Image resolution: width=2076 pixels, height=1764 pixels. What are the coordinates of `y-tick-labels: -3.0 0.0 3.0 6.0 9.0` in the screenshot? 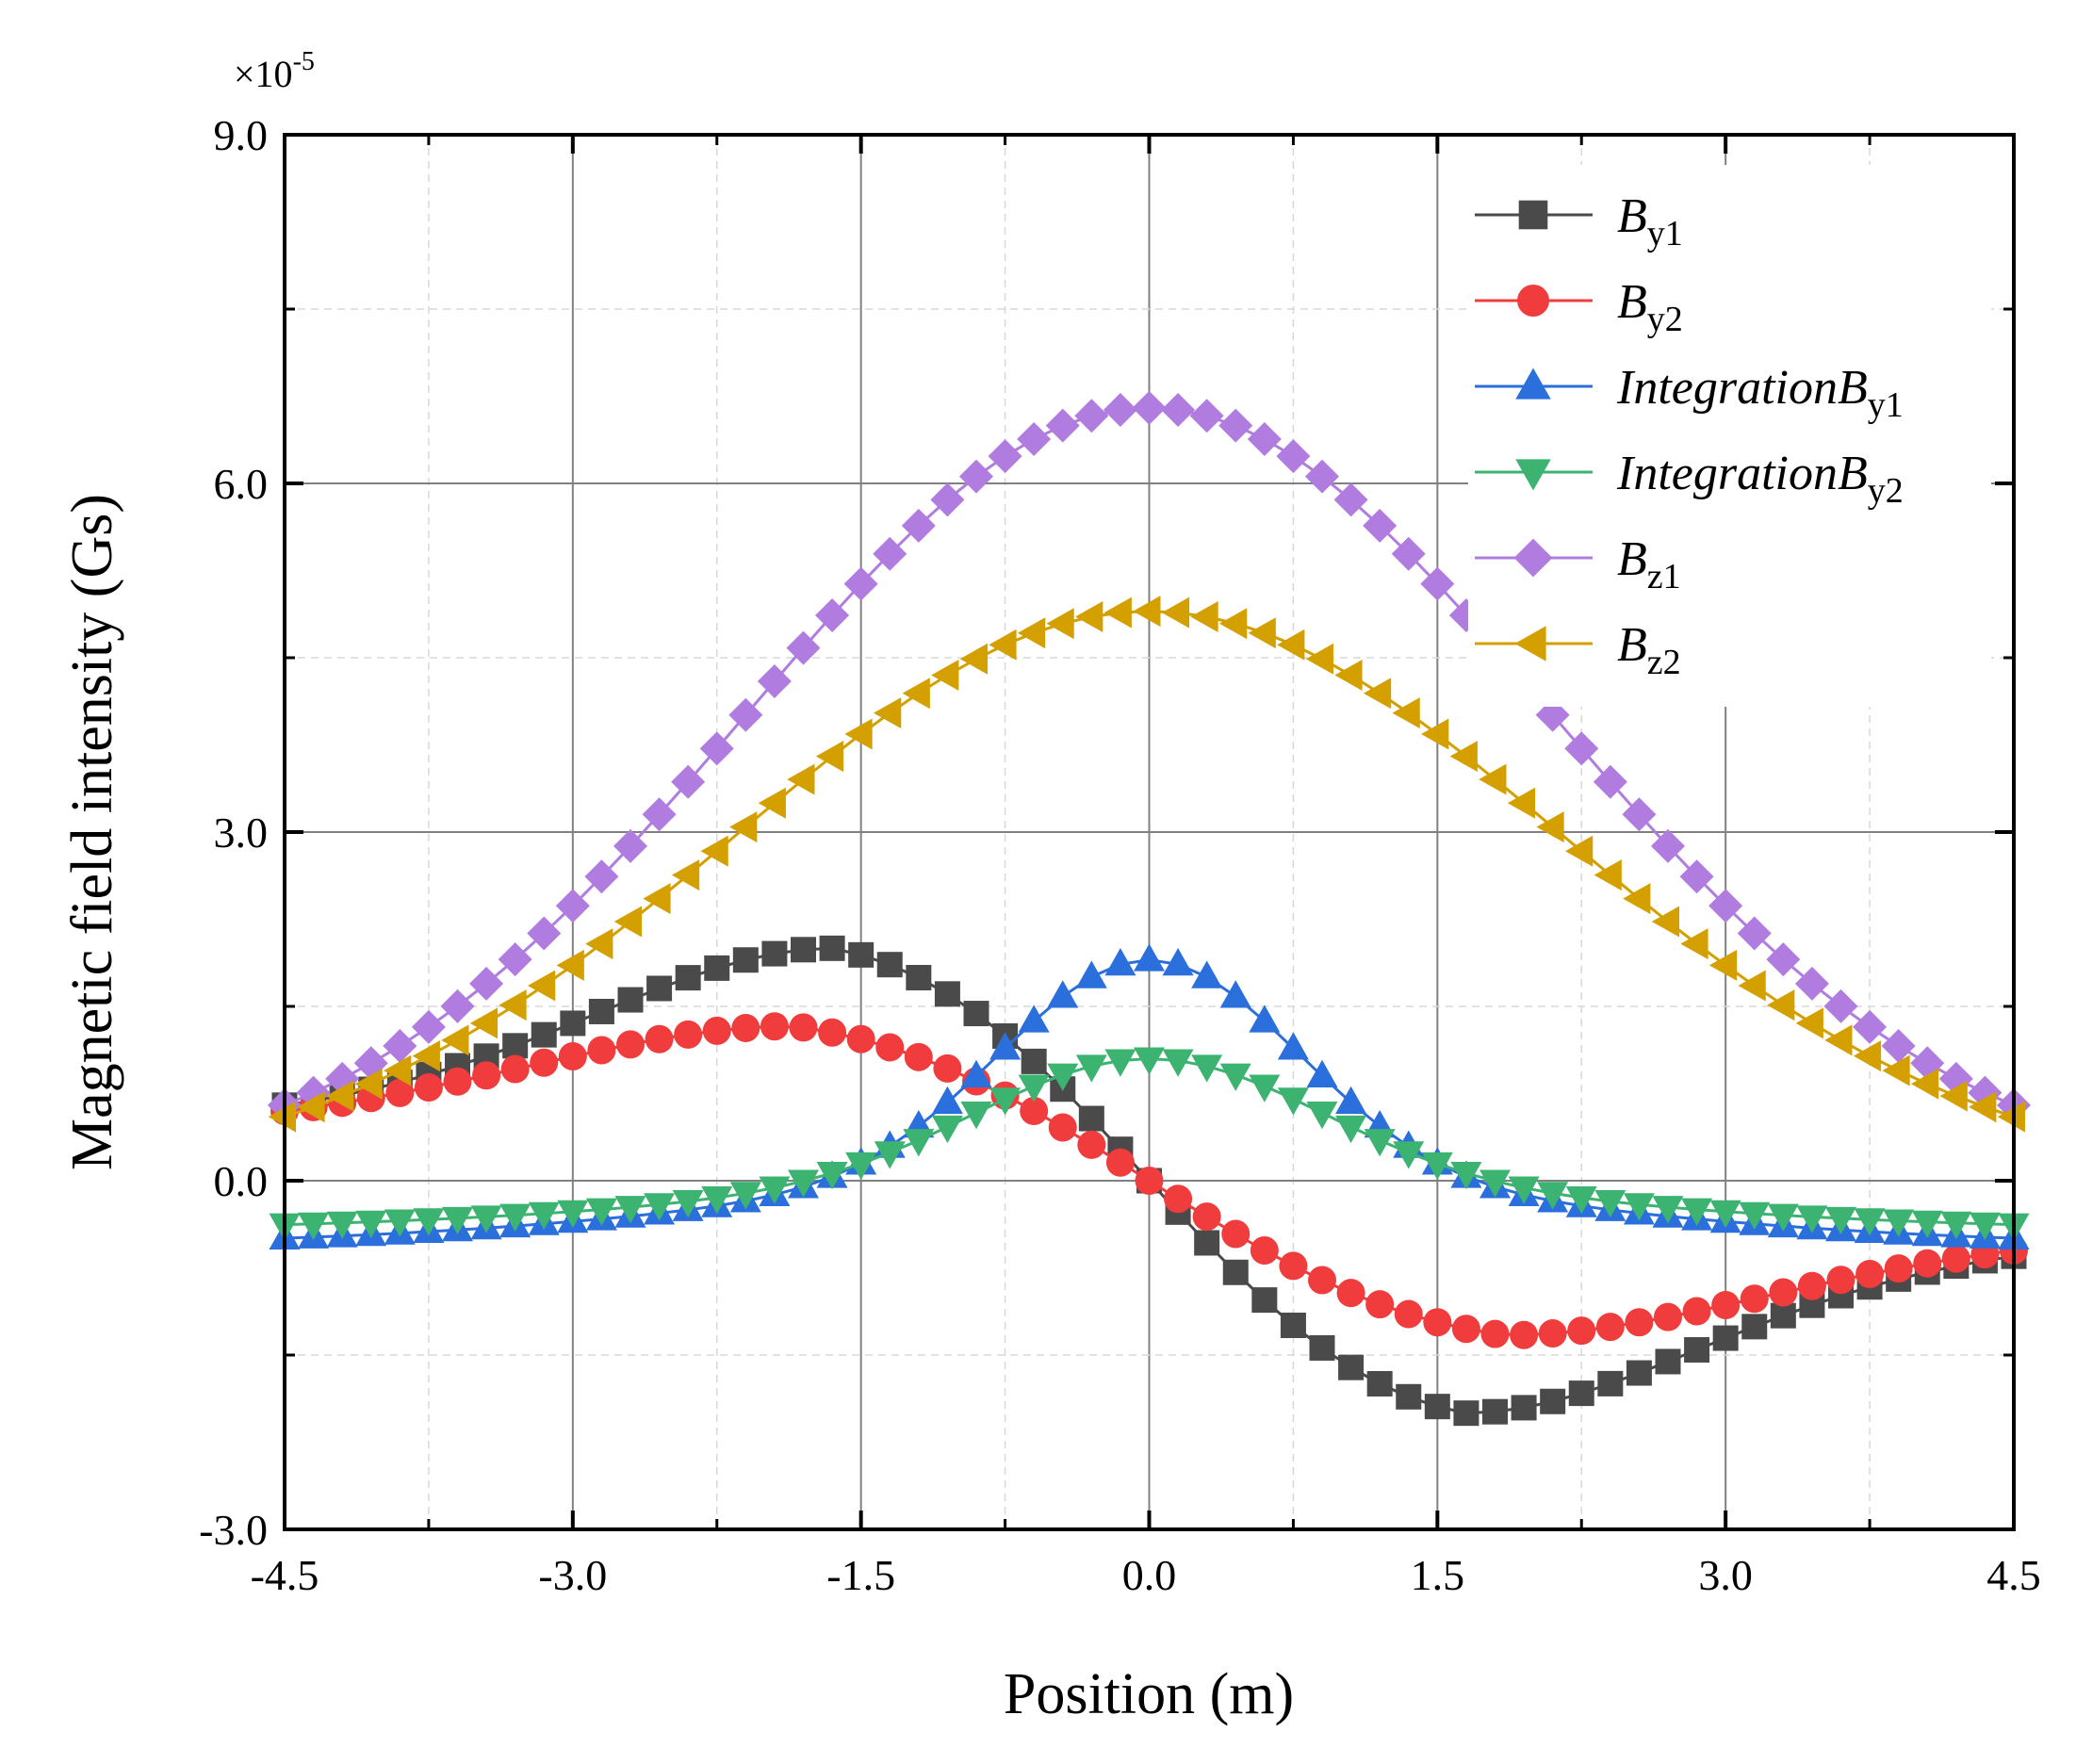 It's located at (233, 832).